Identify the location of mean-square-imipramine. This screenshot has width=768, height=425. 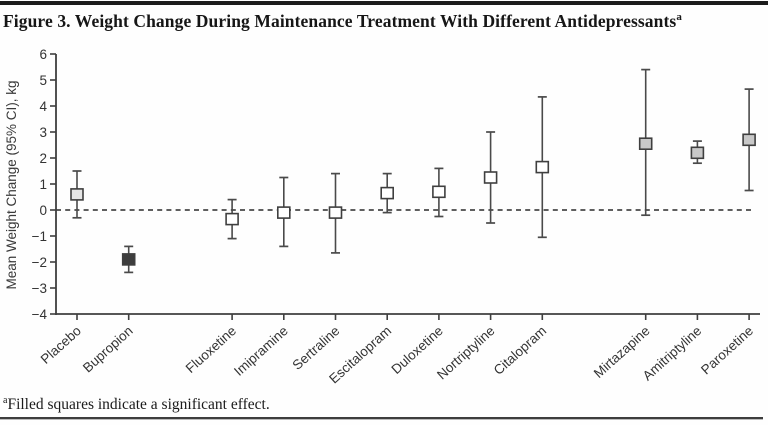
(283, 212).